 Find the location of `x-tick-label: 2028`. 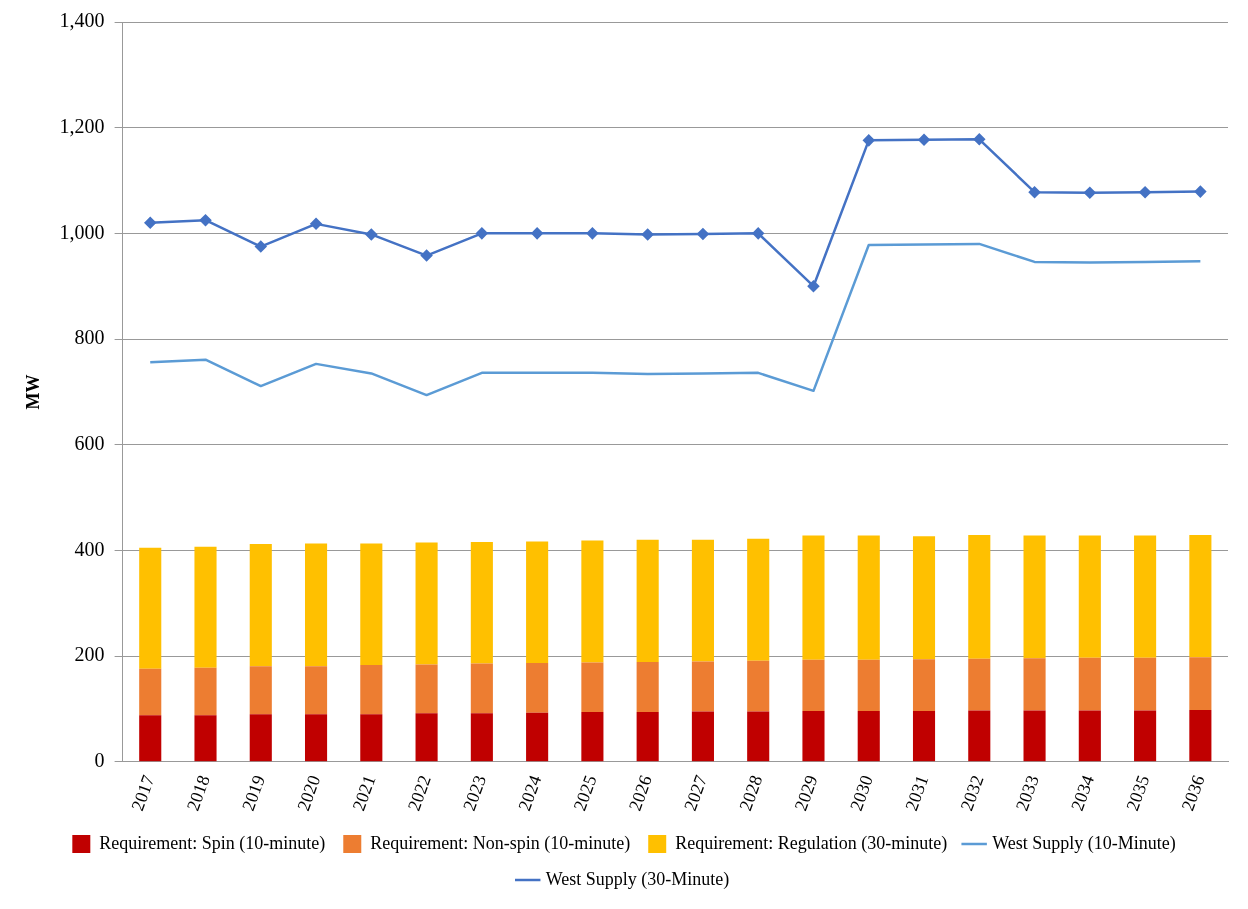

x-tick-label: 2028 is located at coordinates (751, 793).